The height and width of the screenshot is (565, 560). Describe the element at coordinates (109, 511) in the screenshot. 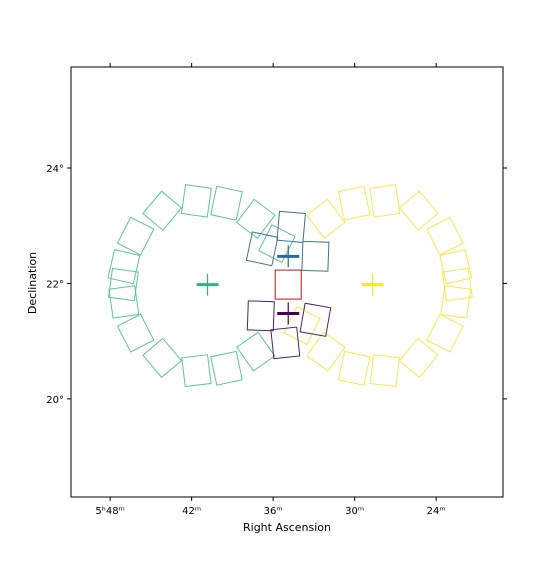

I see `x-tick-label-0: 5ʰ48ᵐ` at that location.